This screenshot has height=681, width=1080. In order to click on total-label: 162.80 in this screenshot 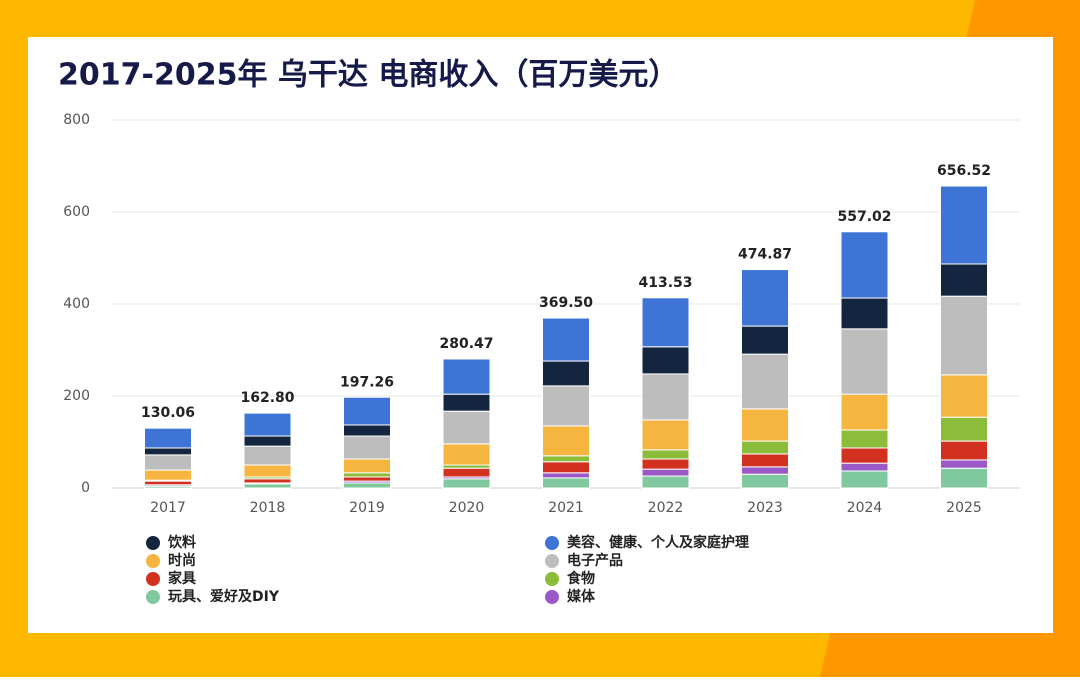, I will do `click(267, 398)`.